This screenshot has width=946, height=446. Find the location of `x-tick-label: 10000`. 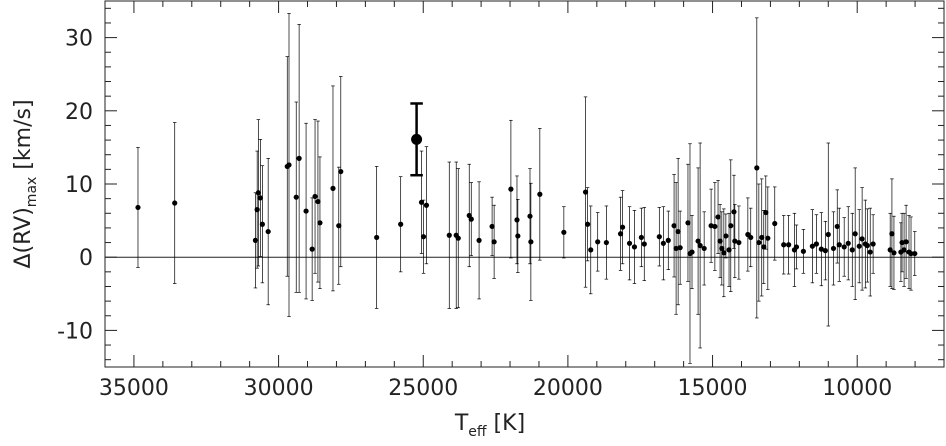

x-tick-label: 10000 is located at coordinates (857, 388).